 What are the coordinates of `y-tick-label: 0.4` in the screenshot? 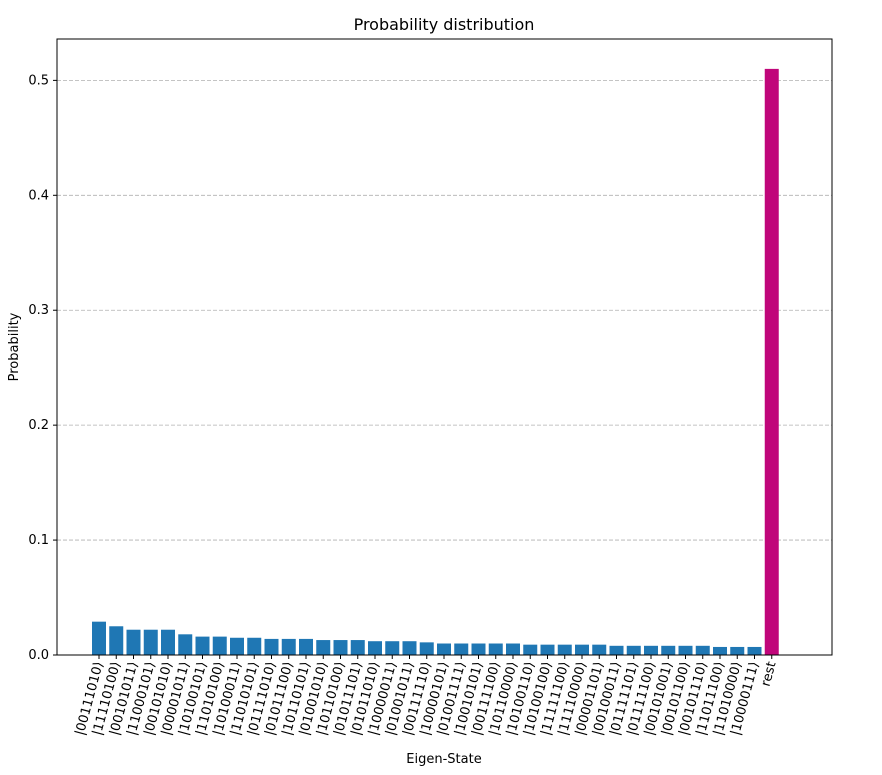 It's located at (38, 195).